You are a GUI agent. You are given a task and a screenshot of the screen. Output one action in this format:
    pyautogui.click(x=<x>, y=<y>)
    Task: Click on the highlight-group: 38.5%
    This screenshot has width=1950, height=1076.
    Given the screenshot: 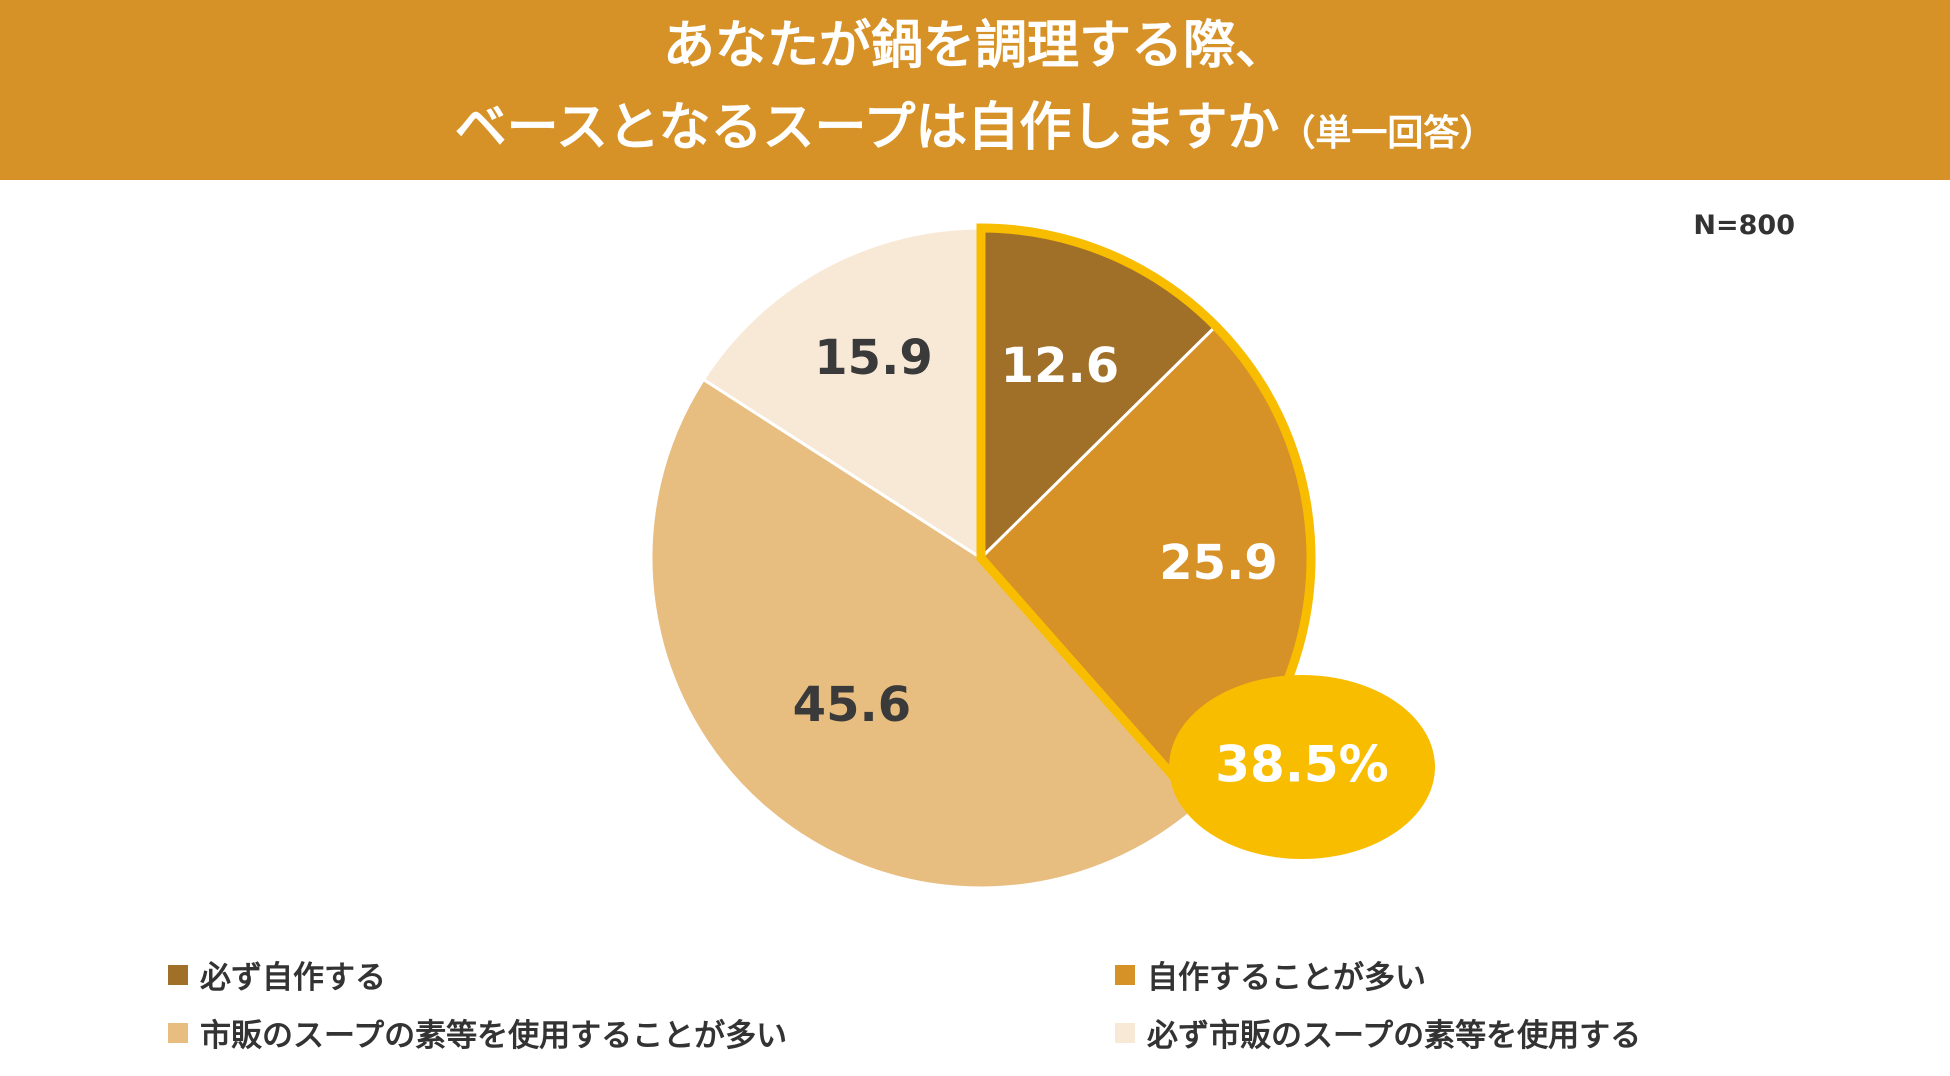 What is the action you would take?
    pyautogui.click(x=1205, y=541)
    